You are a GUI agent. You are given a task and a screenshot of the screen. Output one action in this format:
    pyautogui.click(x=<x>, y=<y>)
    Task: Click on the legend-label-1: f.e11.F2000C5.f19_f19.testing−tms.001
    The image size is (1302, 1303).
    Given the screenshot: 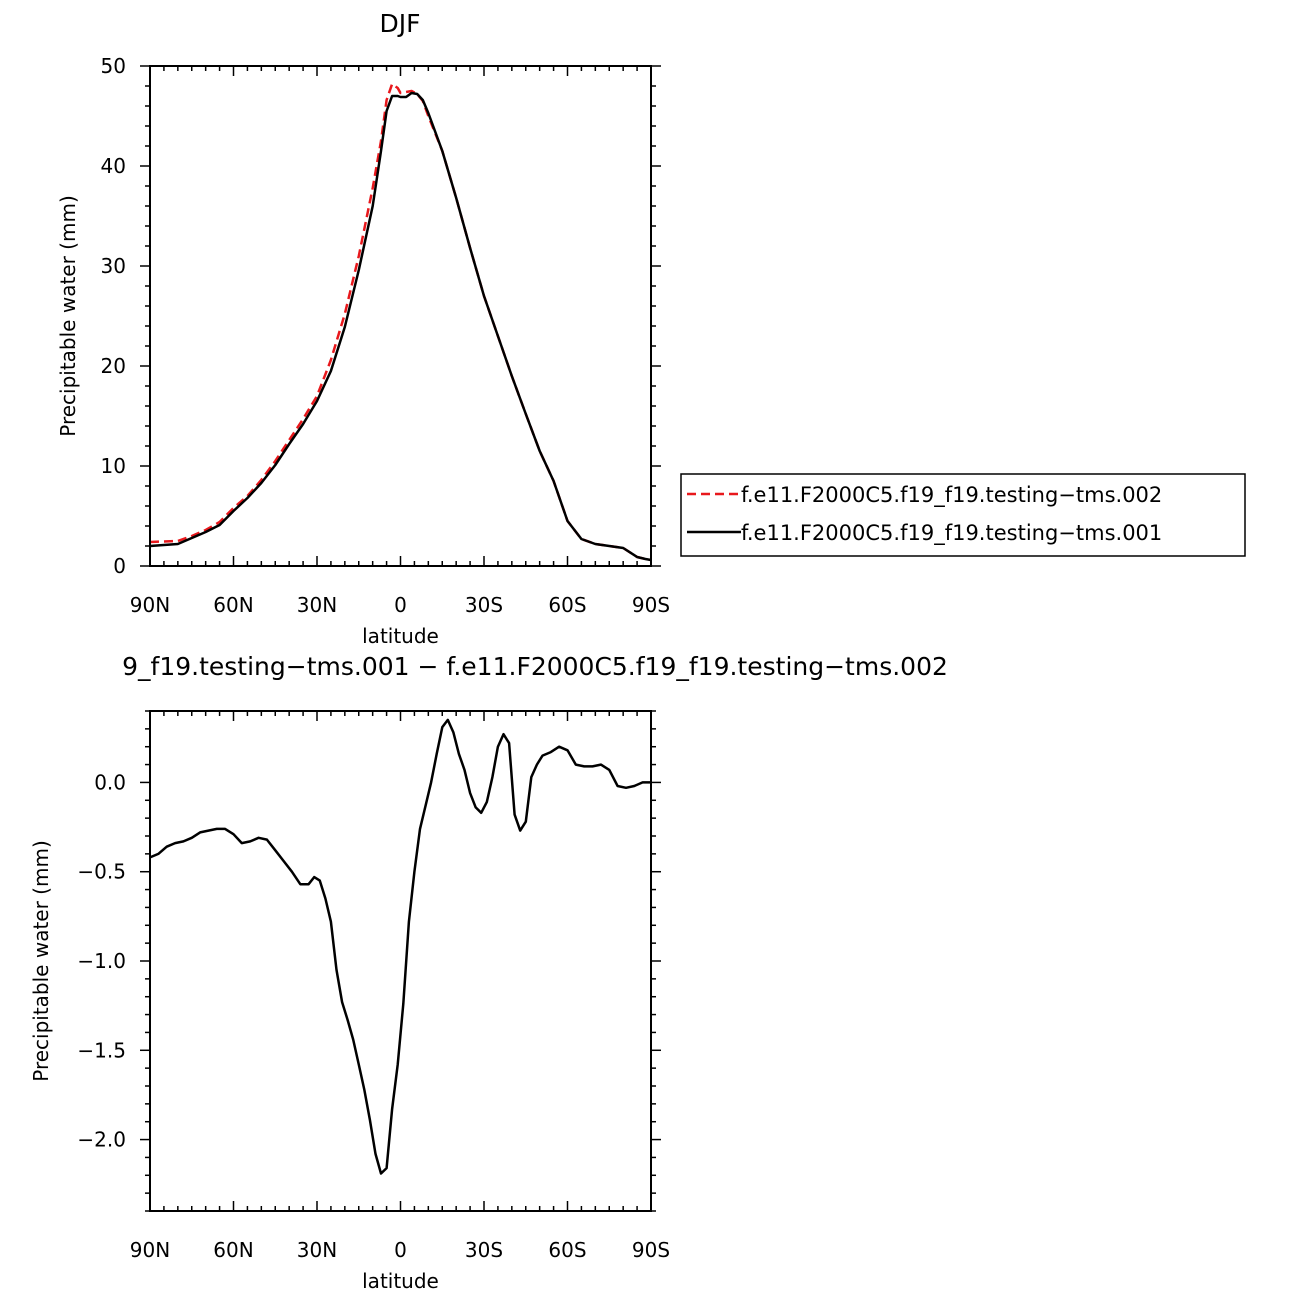 What is the action you would take?
    pyautogui.click(x=951, y=533)
    